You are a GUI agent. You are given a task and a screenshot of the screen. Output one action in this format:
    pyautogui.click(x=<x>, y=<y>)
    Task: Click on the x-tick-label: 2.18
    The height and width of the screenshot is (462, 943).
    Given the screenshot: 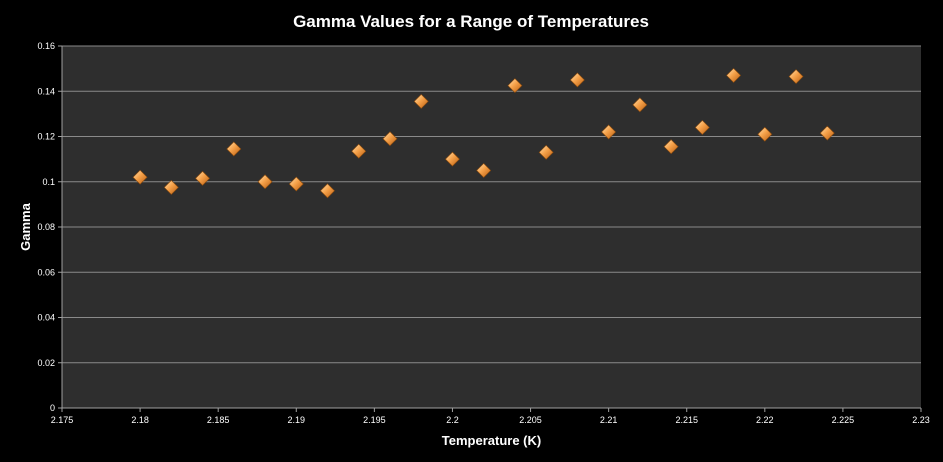 What is the action you would take?
    pyautogui.click(x=140, y=420)
    